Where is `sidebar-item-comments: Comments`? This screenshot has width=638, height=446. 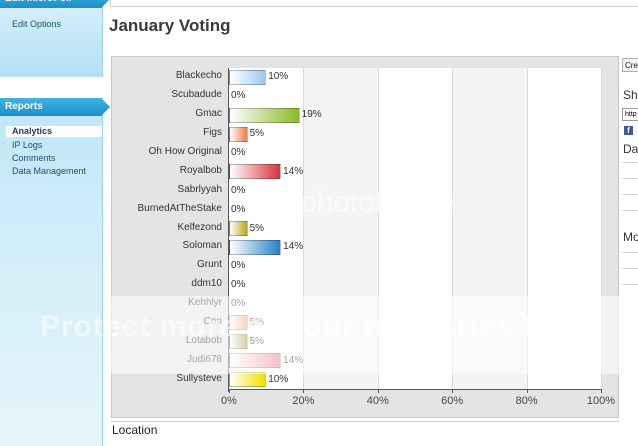
sidebar-item-comments: Comments is located at coordinates (34, 158).